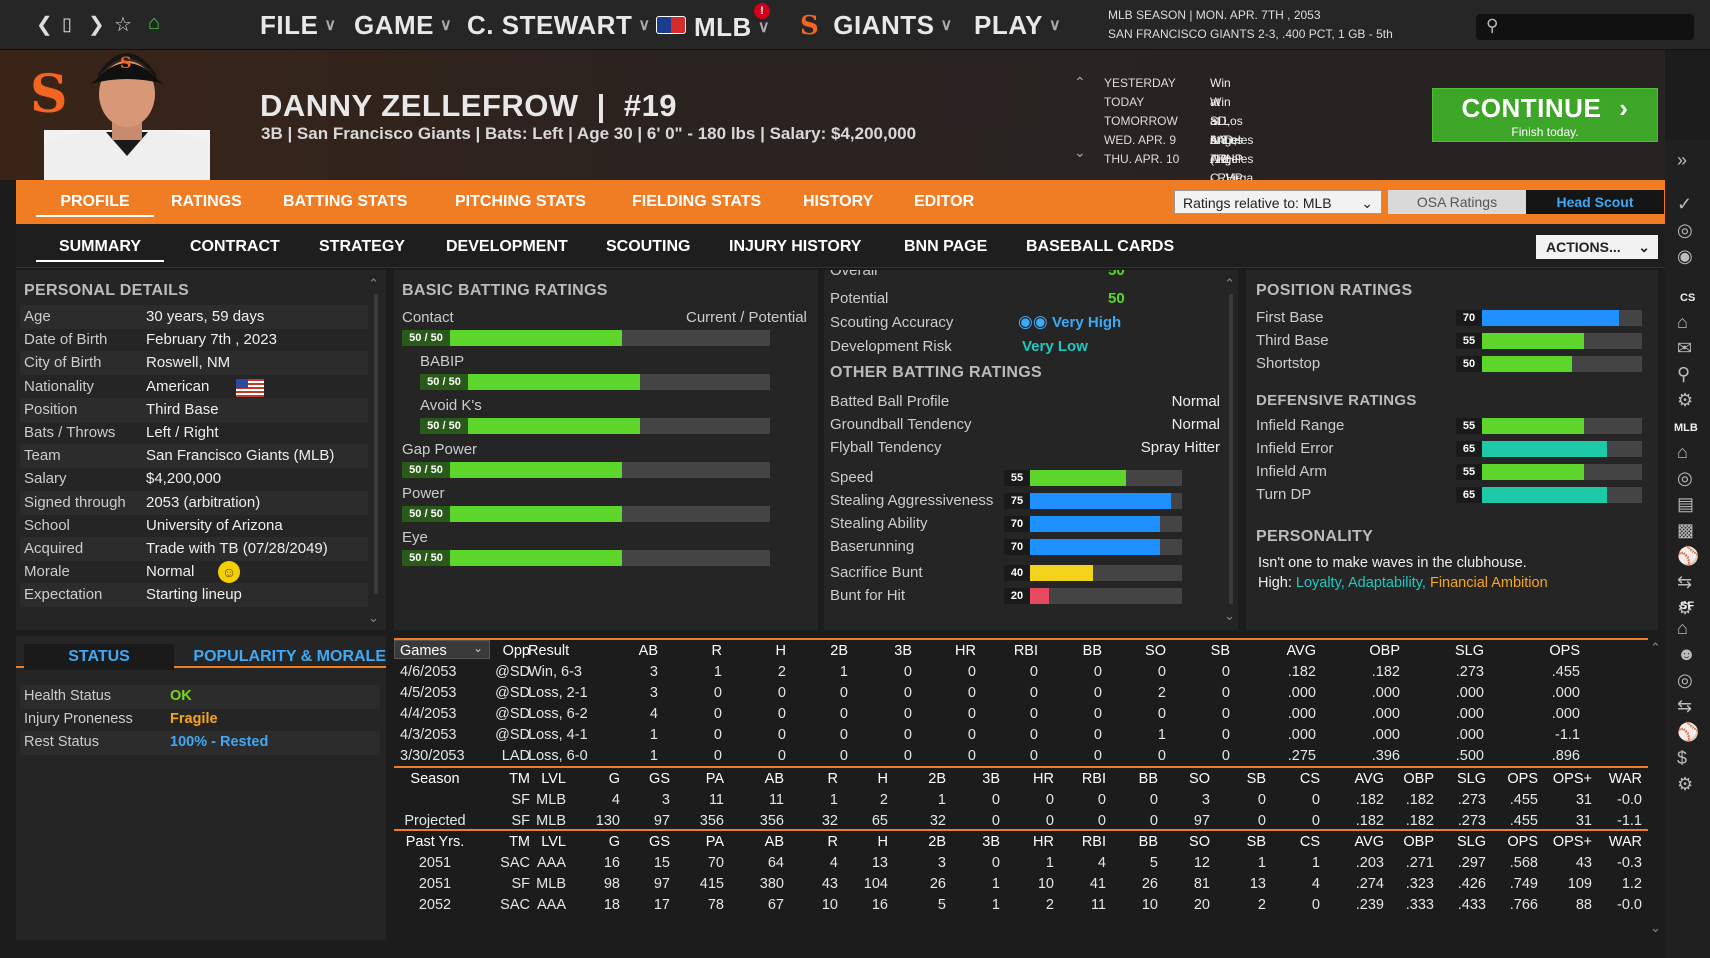 The width and height of the screenshot is (1710, 958). I want to click on globe-icon: ◎, so click(1685, 230).